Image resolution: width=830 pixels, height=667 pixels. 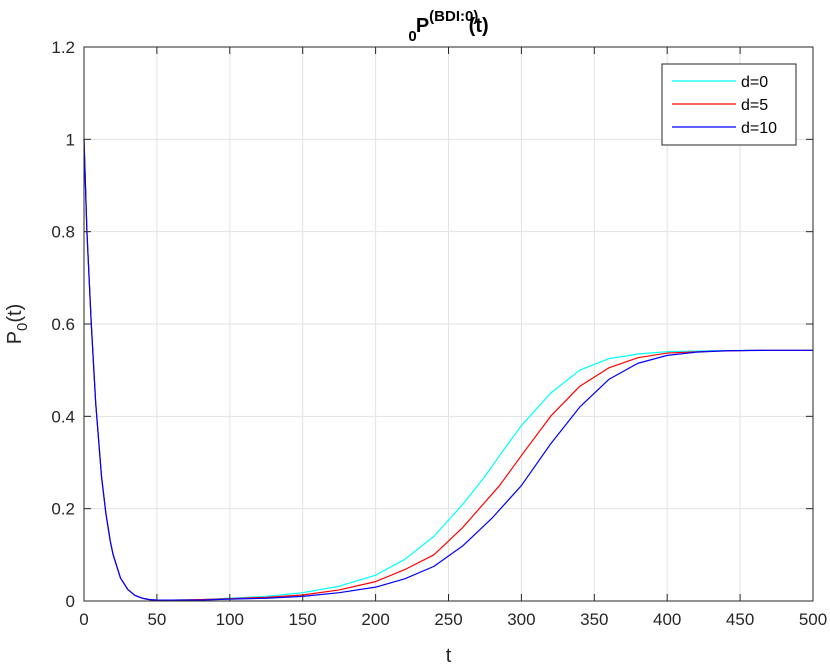 I want to click on legend: d=0 d=5 d=10, so click(x=729, y=104).